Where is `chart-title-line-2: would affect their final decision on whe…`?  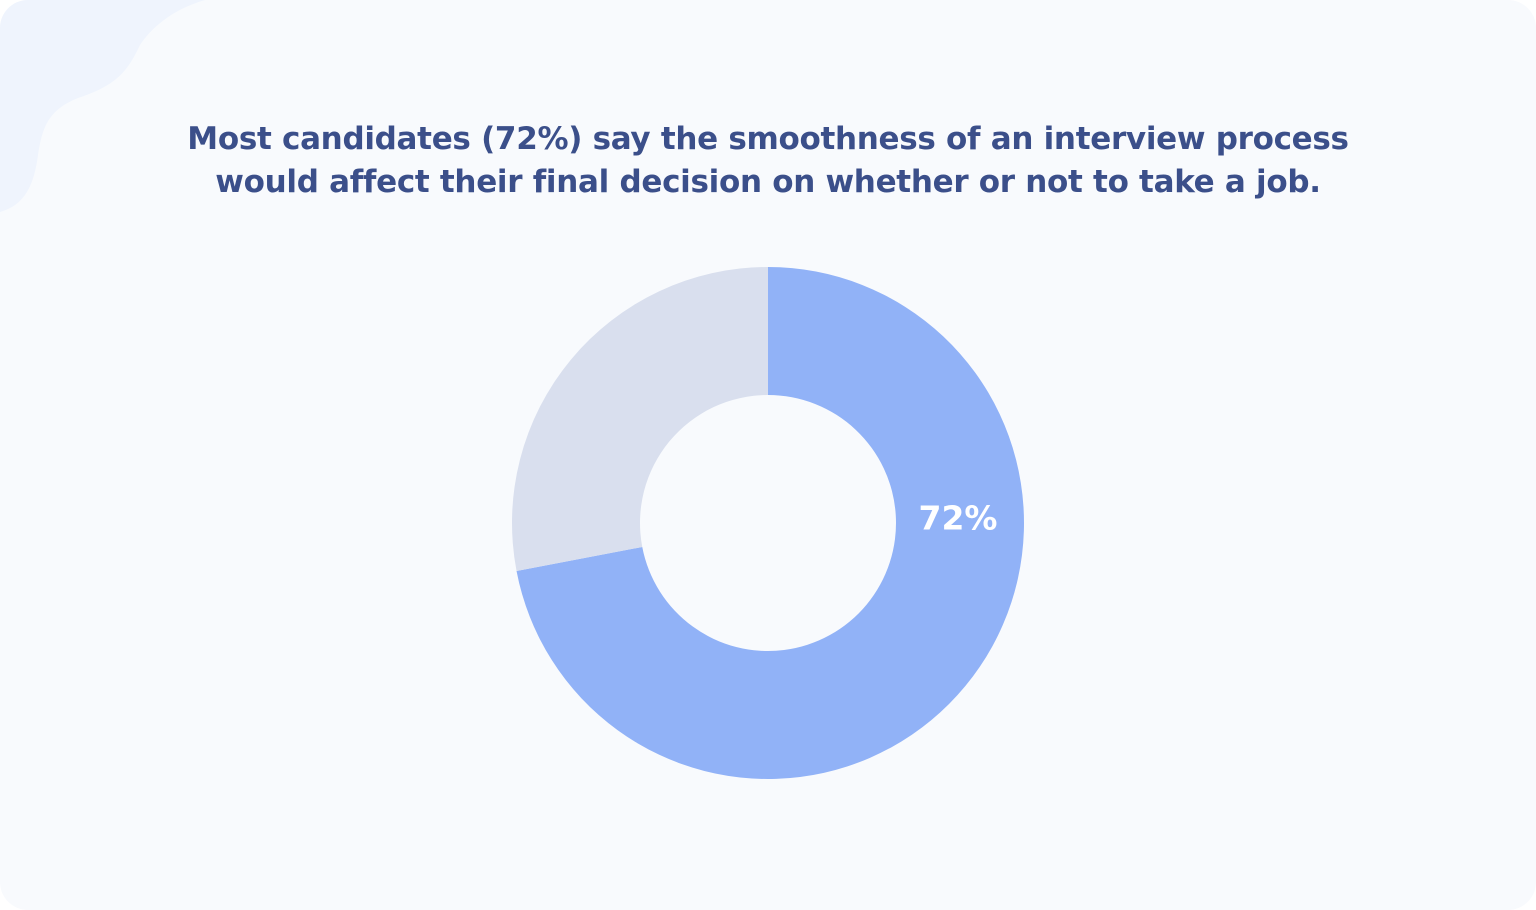 chart-title-line-2: would affect their final decision on whe… is located at coordinates (768, 182).